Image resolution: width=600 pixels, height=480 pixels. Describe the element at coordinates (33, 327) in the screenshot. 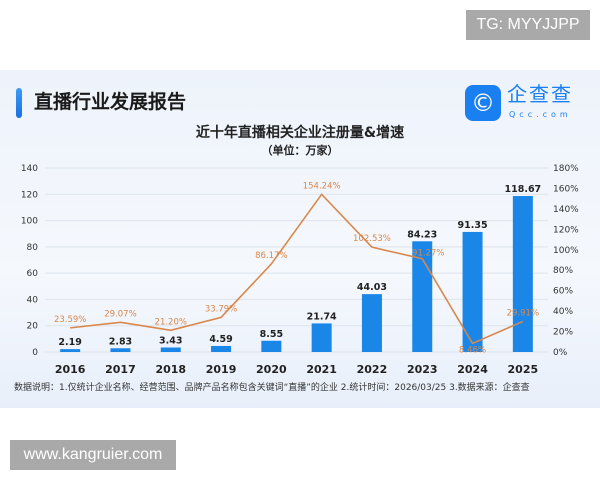

I see `left-tick-label: 20` at that location.